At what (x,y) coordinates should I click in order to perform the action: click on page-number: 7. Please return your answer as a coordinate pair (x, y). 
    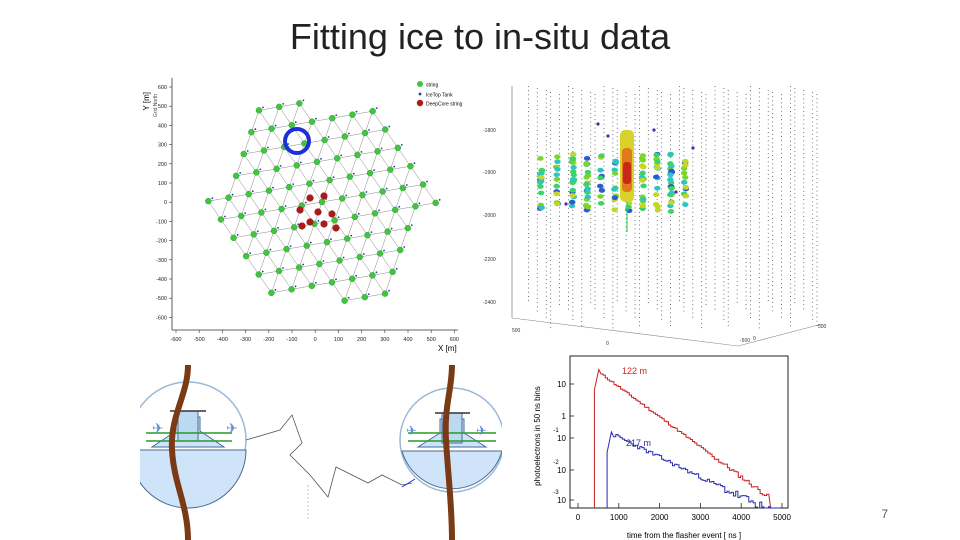
    Looking at the image, I should click on (884, 514).